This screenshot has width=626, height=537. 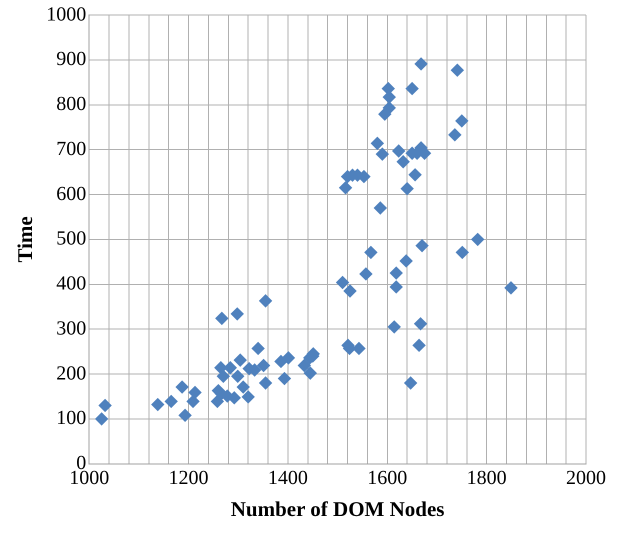 What do you see at coordinates (71, 149) in the screenshot?
I see `y-tick-label: 700` at bounding box center [71, 149].